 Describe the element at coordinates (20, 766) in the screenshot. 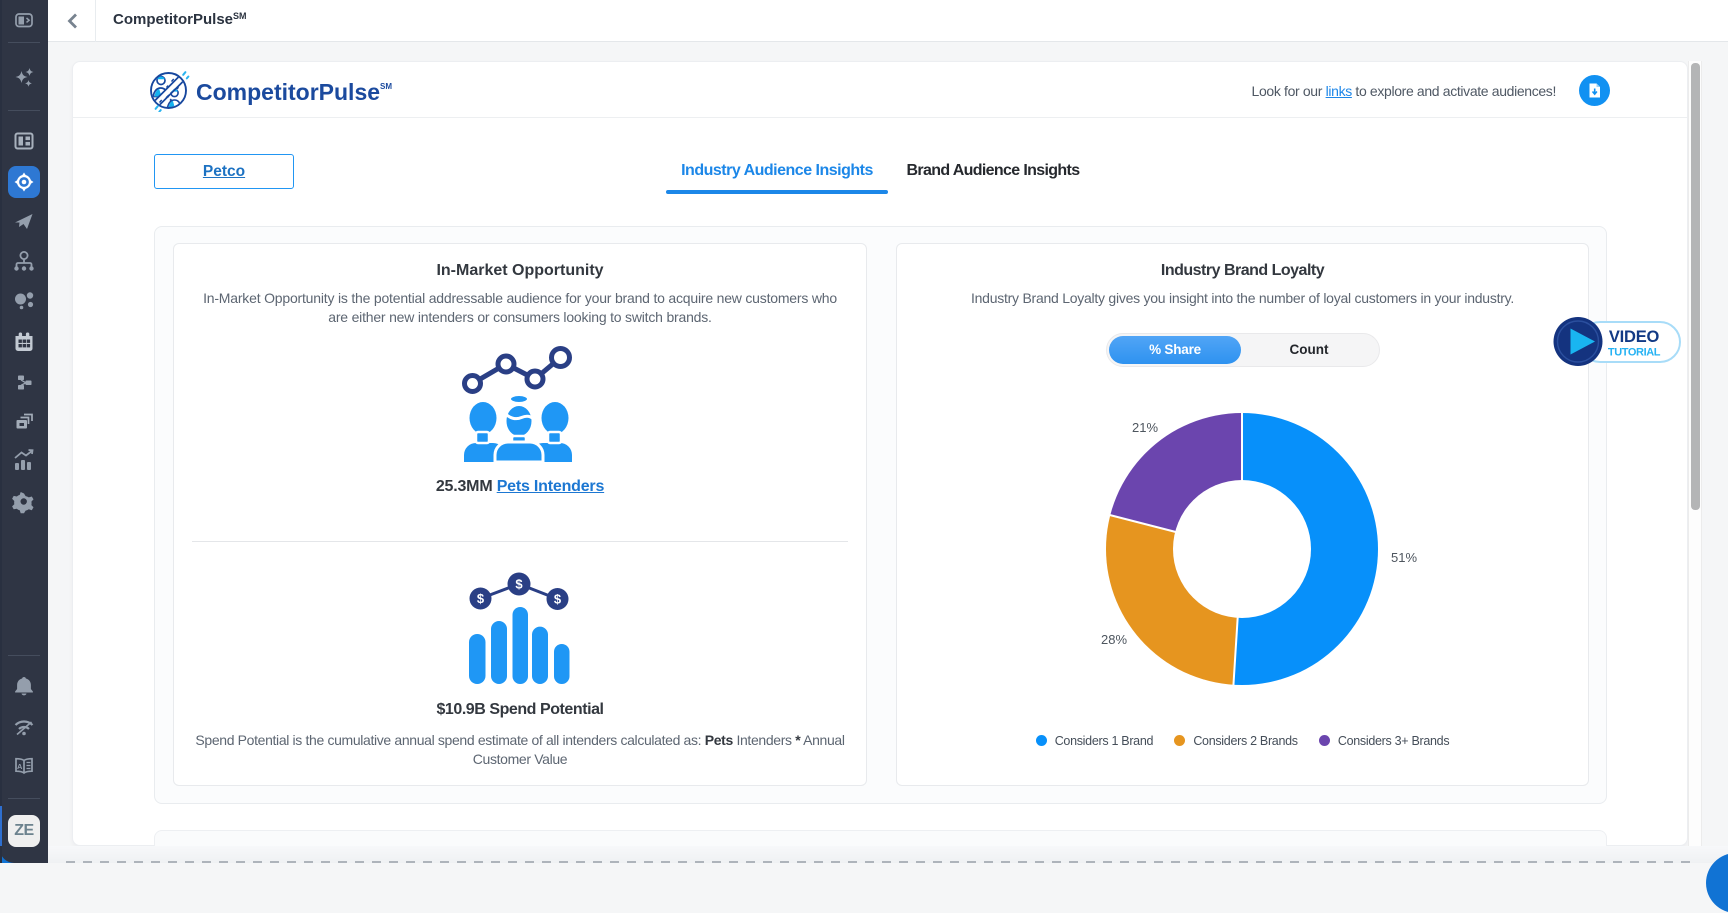

I see `svg-text: A` at that location.